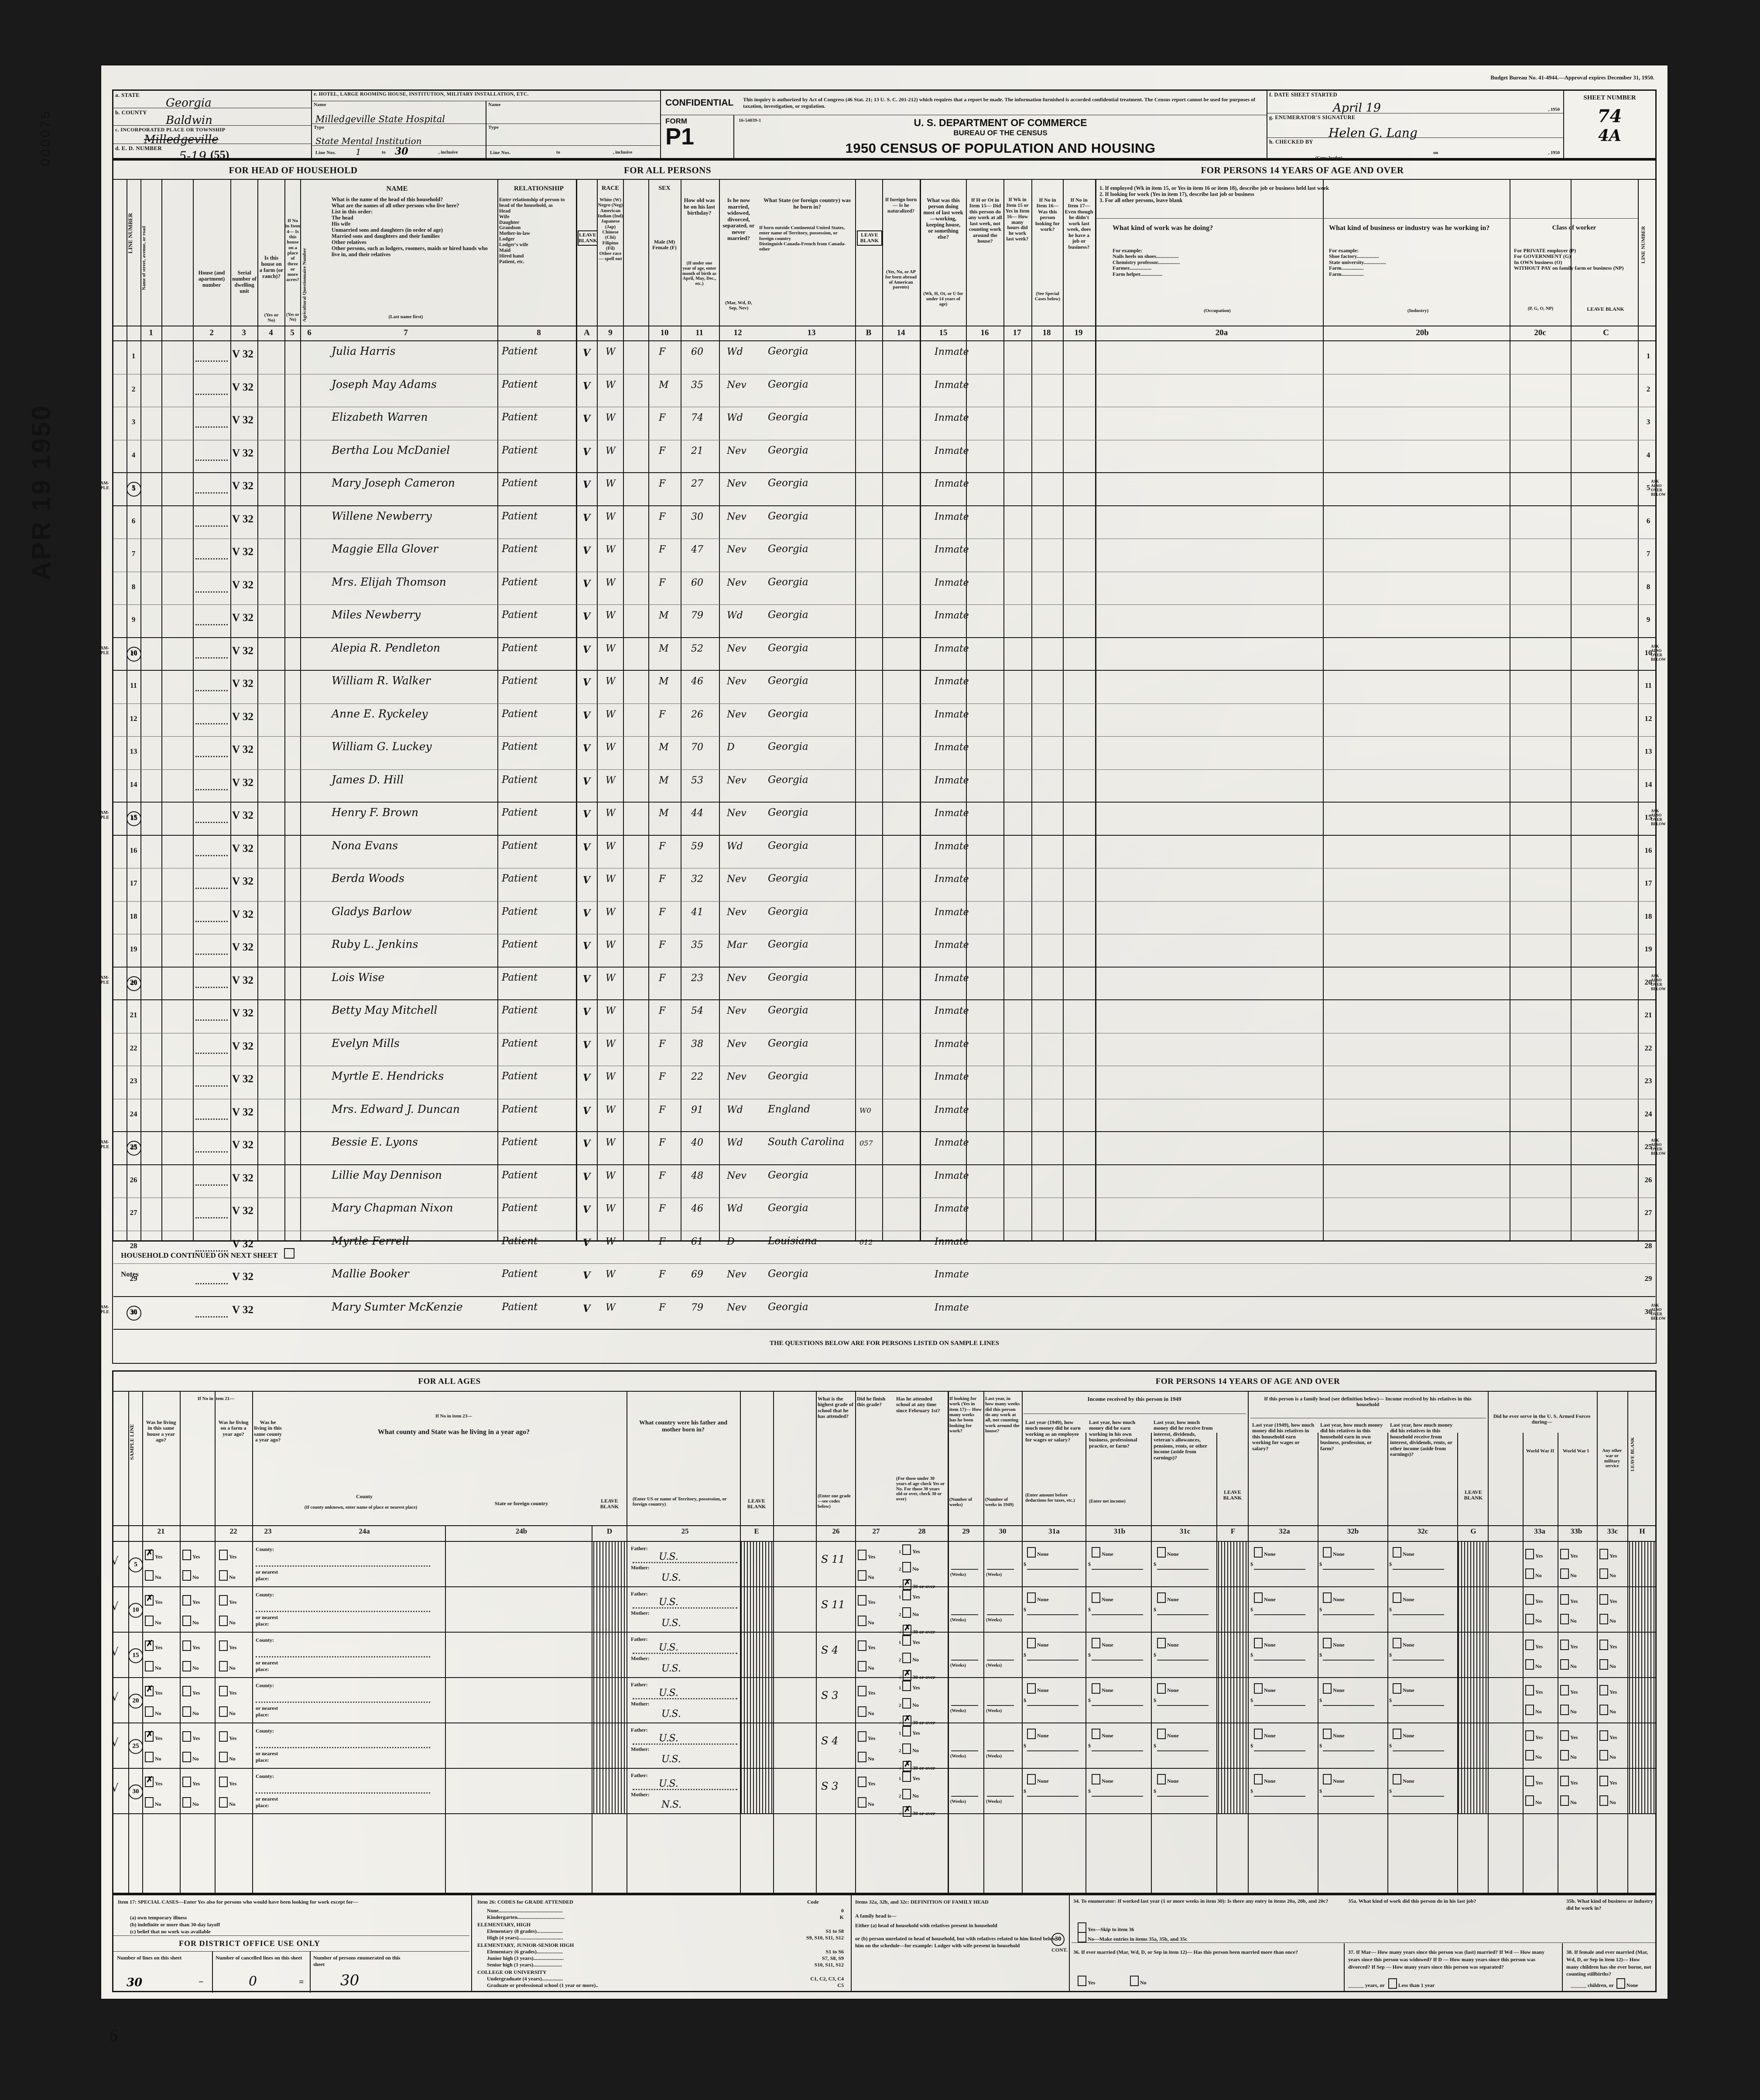 This screenshot has height=2100, width=1760. I want to click on sheet-number-value-2: 4A, so click(1609, 136).